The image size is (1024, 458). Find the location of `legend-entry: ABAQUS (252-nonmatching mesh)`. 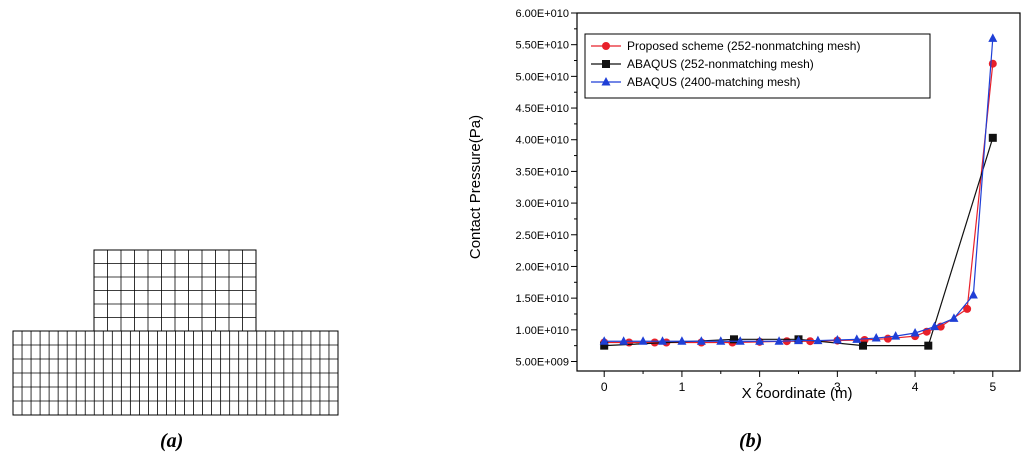

legend-entry: ABAQUS (252-nonmatching mesh) is located at coordinates (702, 64).